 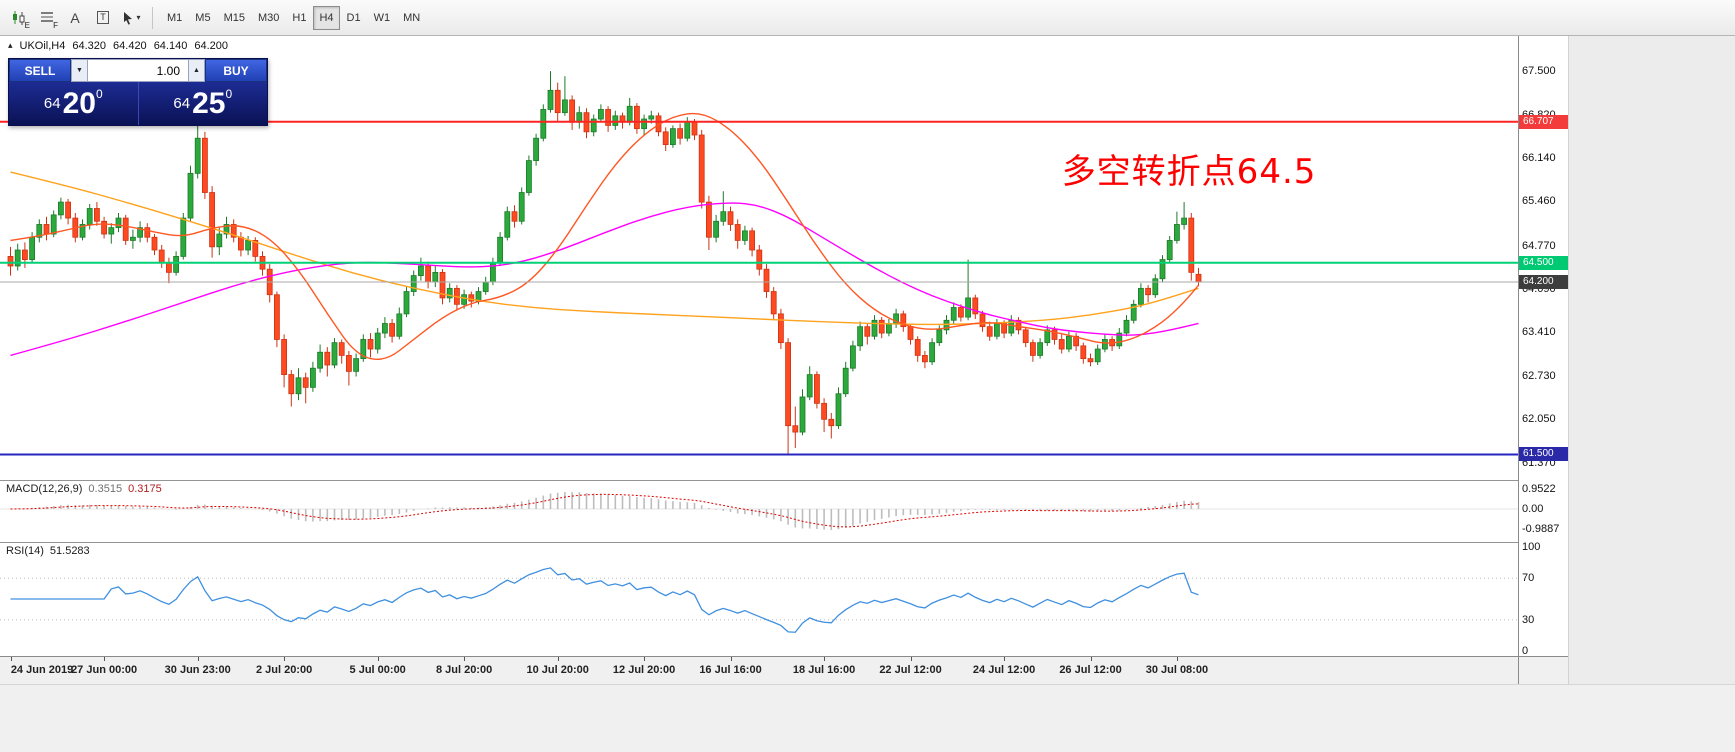 What do you see at coordinates (52, 103) in the screenshot?
I see `sell-price-prefix: 64` at bounding box center [52, 103].